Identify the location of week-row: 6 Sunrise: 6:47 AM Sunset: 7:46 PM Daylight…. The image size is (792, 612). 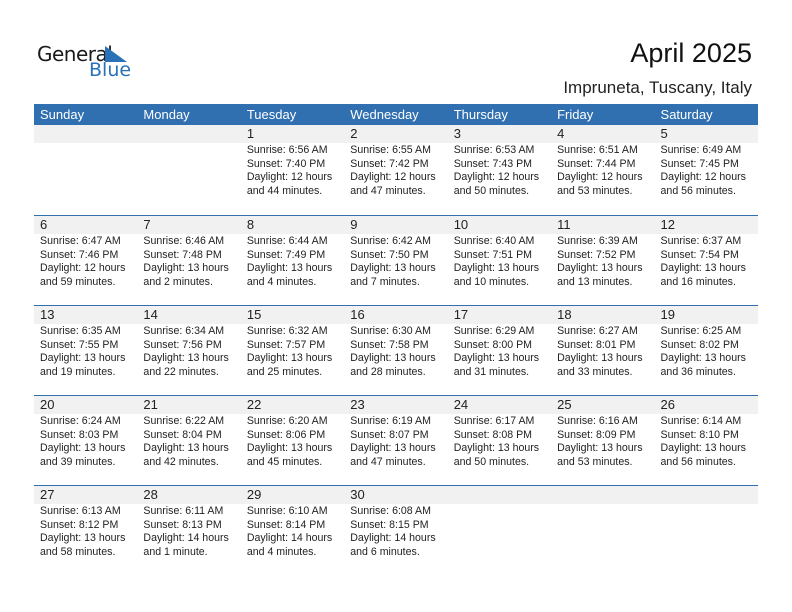
(396, 260).